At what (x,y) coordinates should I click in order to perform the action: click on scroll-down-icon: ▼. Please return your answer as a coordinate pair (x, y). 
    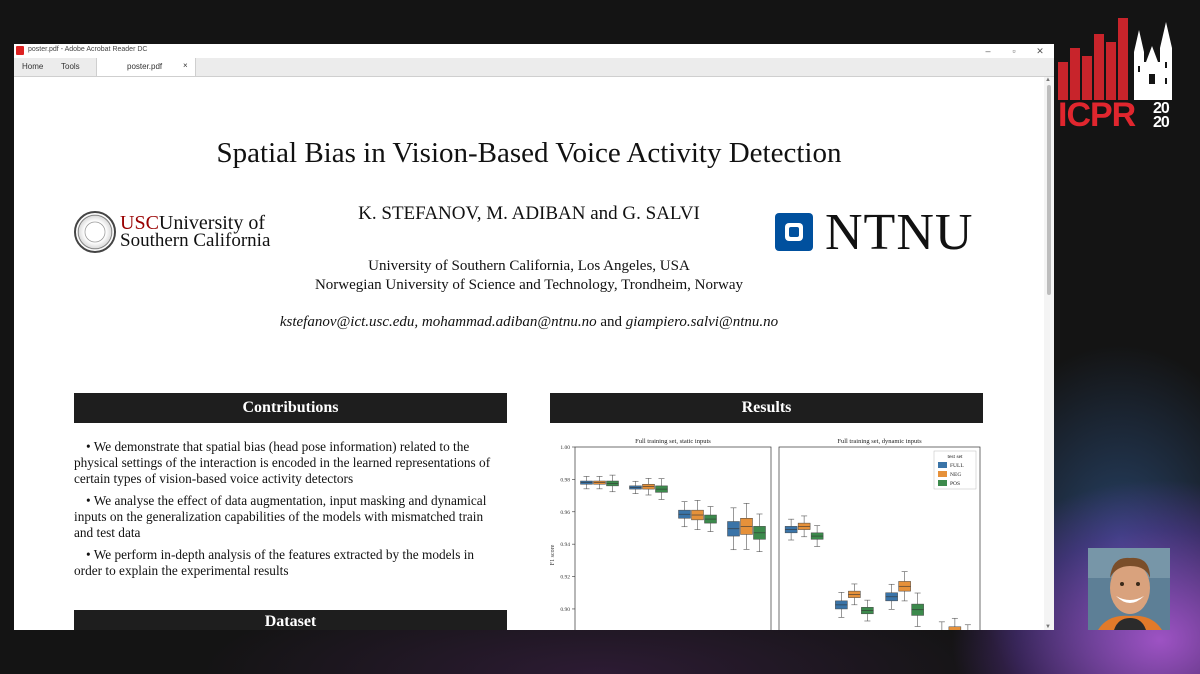
    Looking at the image, I should click on (1048, 627).